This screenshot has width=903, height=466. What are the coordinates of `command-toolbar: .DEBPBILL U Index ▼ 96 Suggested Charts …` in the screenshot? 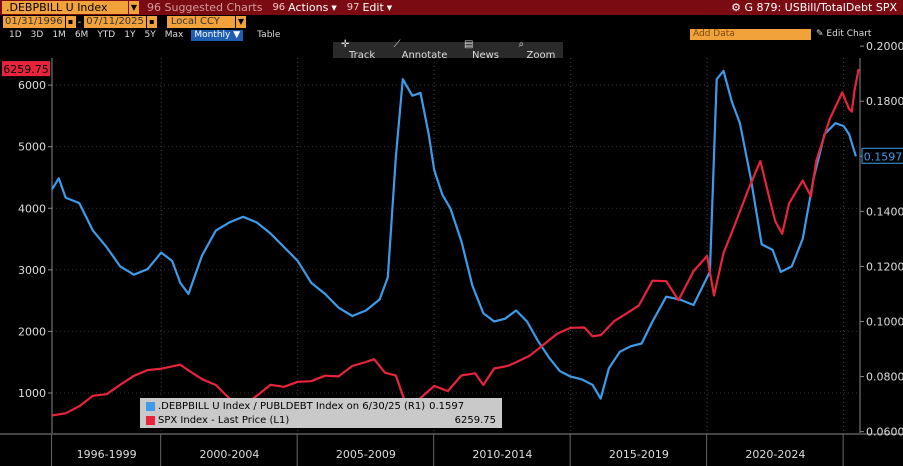 It's located at (451, 7).